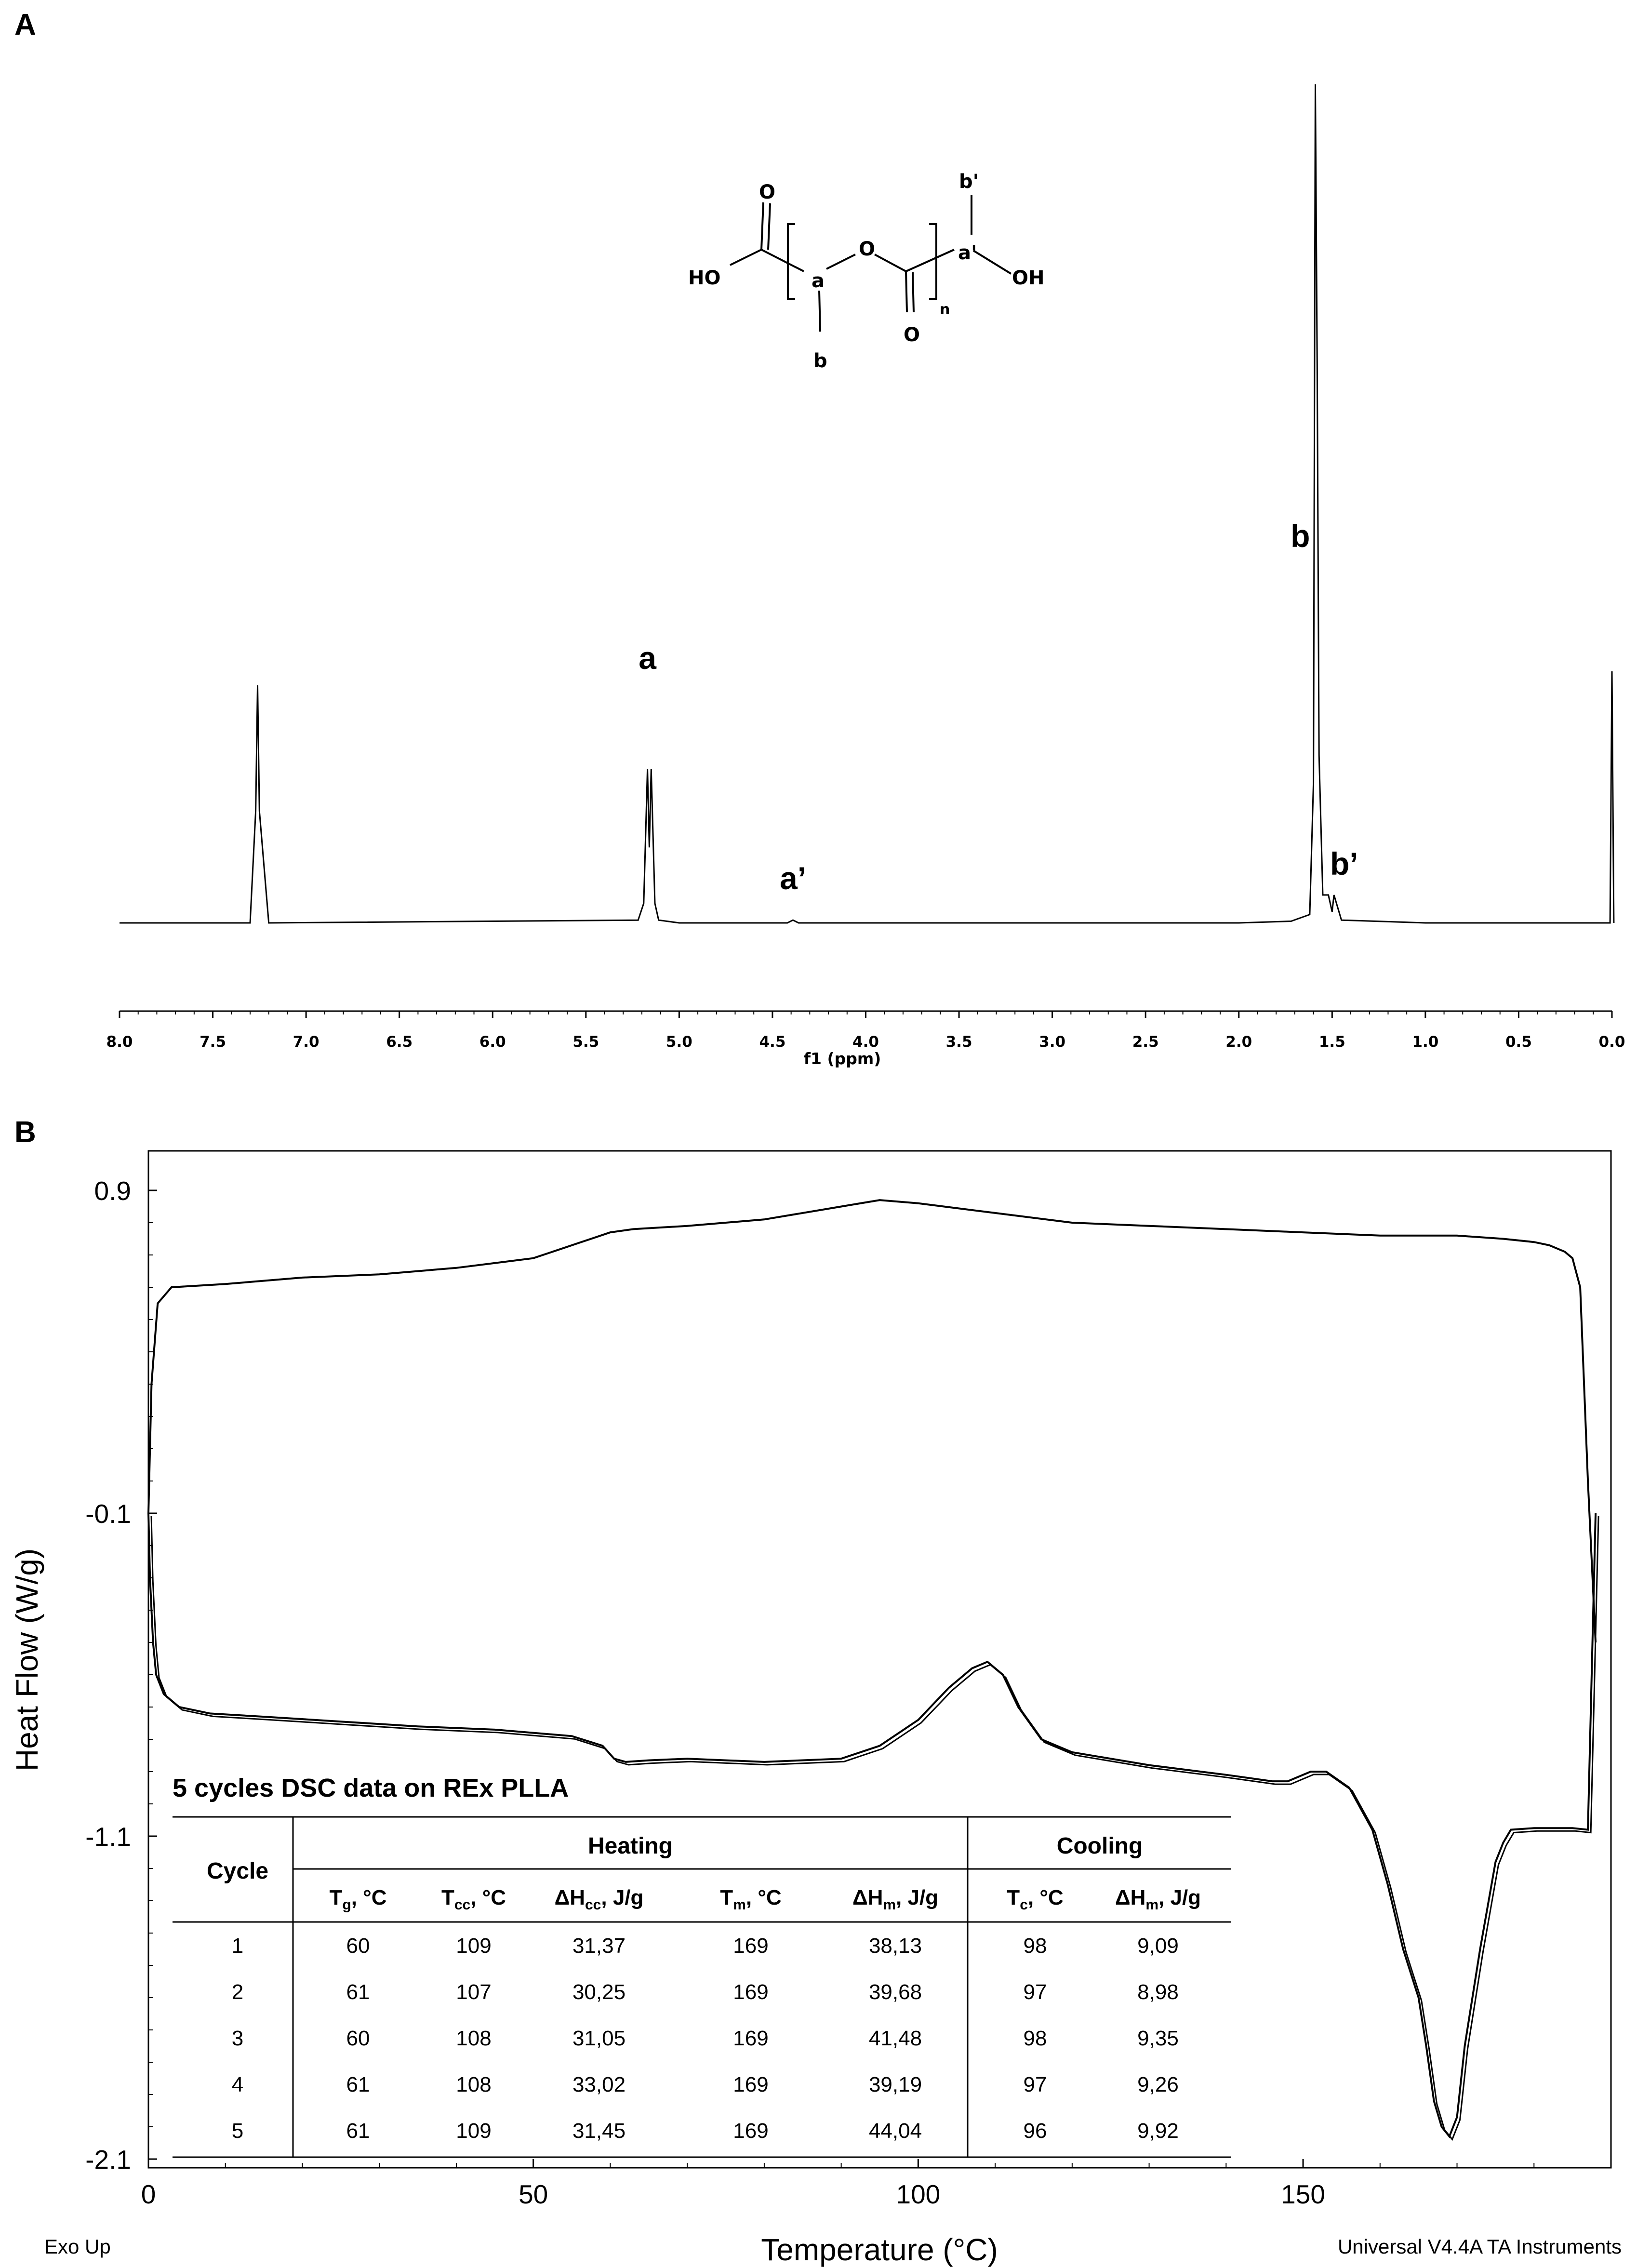 This screenshot has height=2268, width=1637. Describe the element at coordinates (704, 278) in the screenshot. I see `structure-label-ho: HO` at that location.